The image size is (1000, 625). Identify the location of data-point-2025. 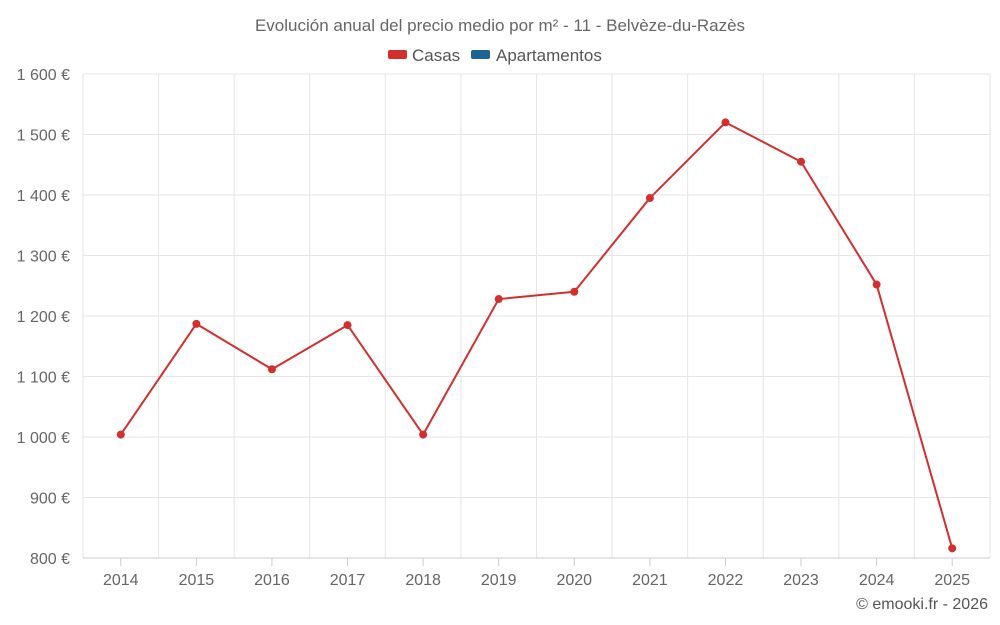
(952, 548).